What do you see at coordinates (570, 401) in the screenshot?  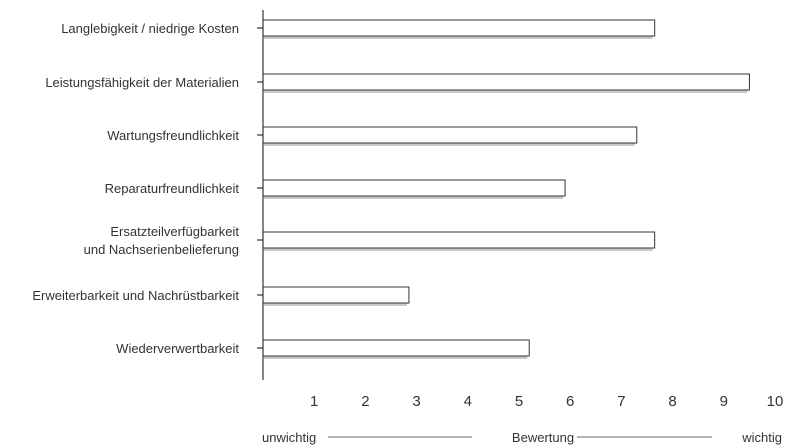 I see `x-tick-label: 6` at bounding box center [570, 401].